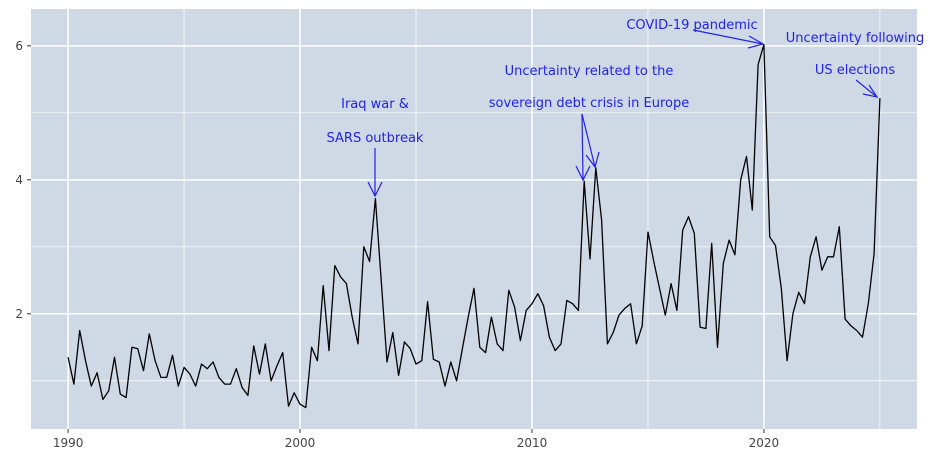 This screenshot has height=465, width=930. Describe the element at coordinates (19, 180) in the screenshot. I see `y-tick-label: 4` at that location.